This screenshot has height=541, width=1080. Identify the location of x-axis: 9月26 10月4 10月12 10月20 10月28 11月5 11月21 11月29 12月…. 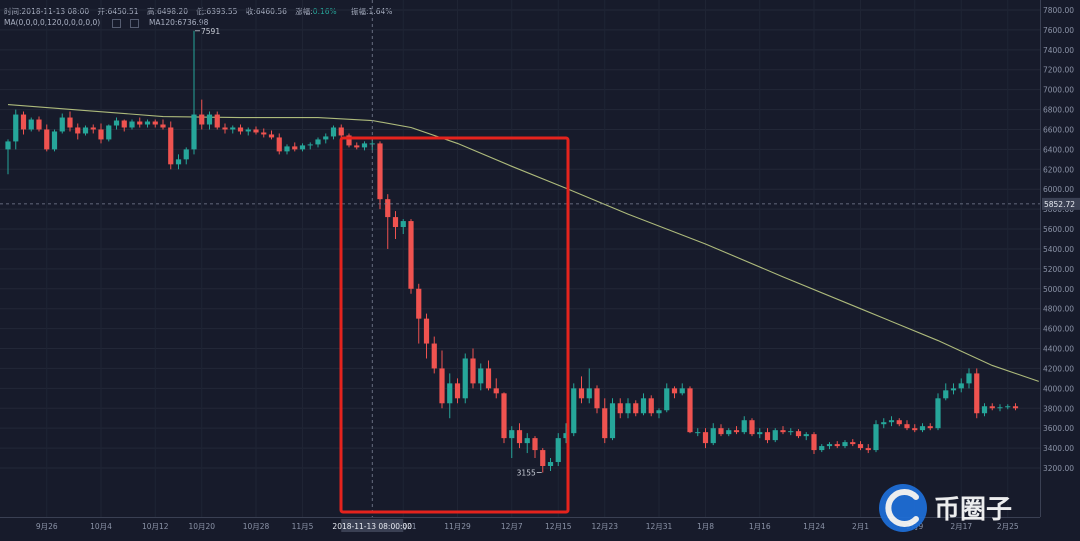
(520, 524).